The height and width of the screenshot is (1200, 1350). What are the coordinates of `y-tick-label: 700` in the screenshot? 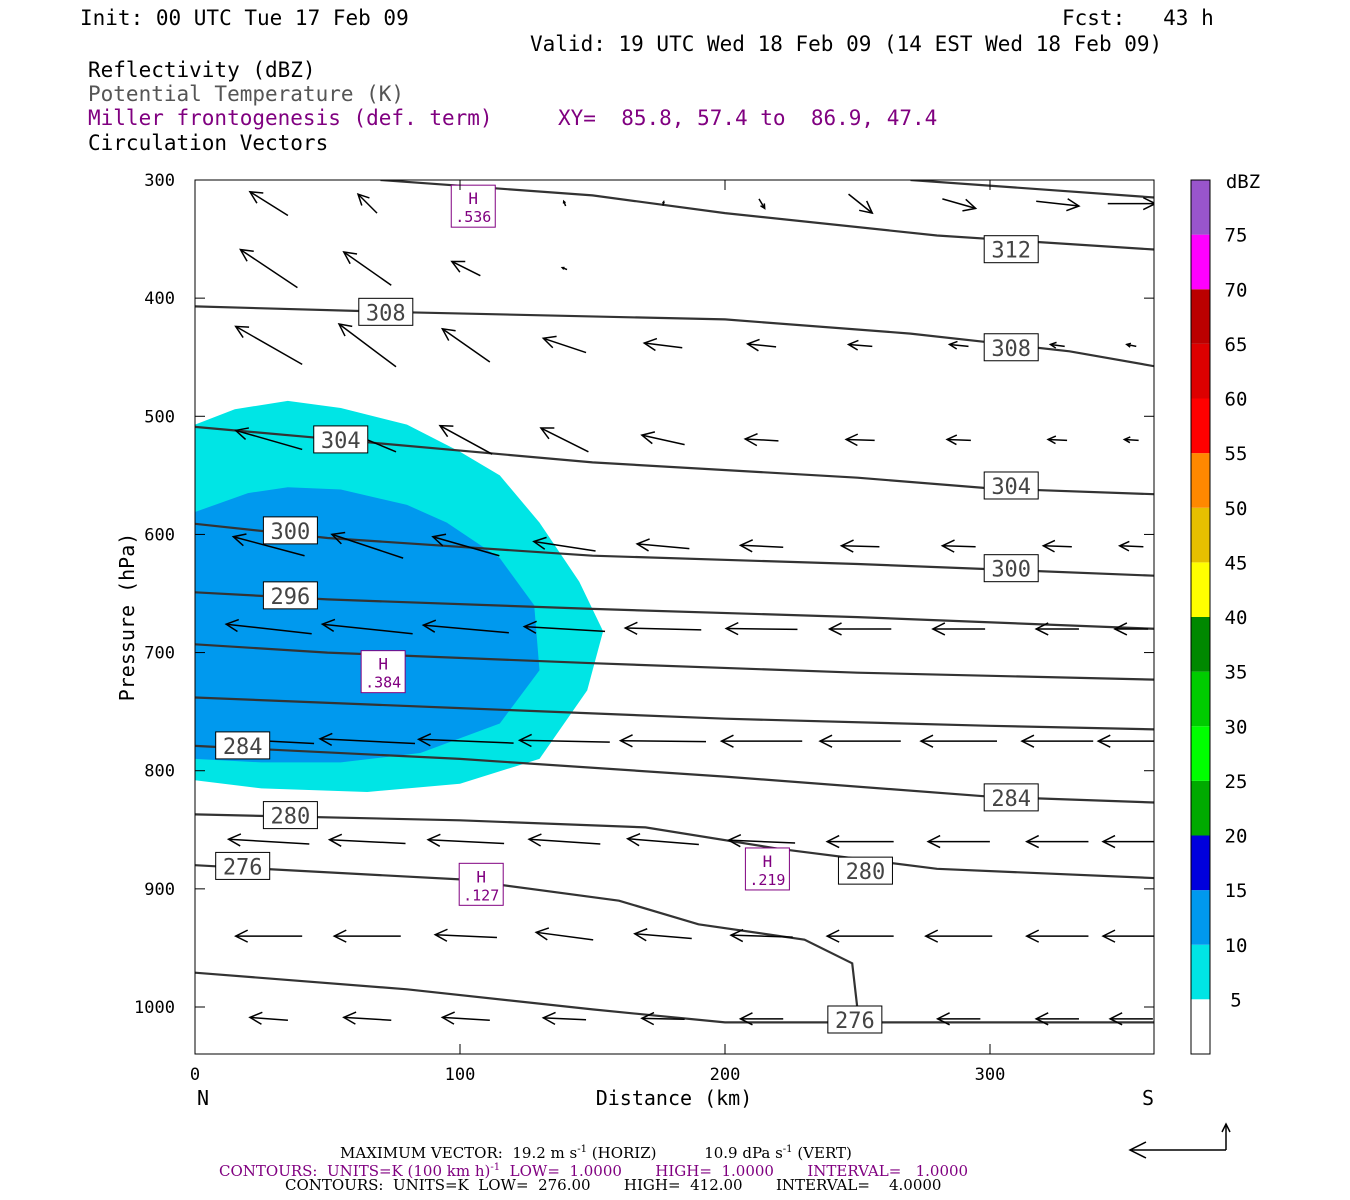 It's located at (159, 654).